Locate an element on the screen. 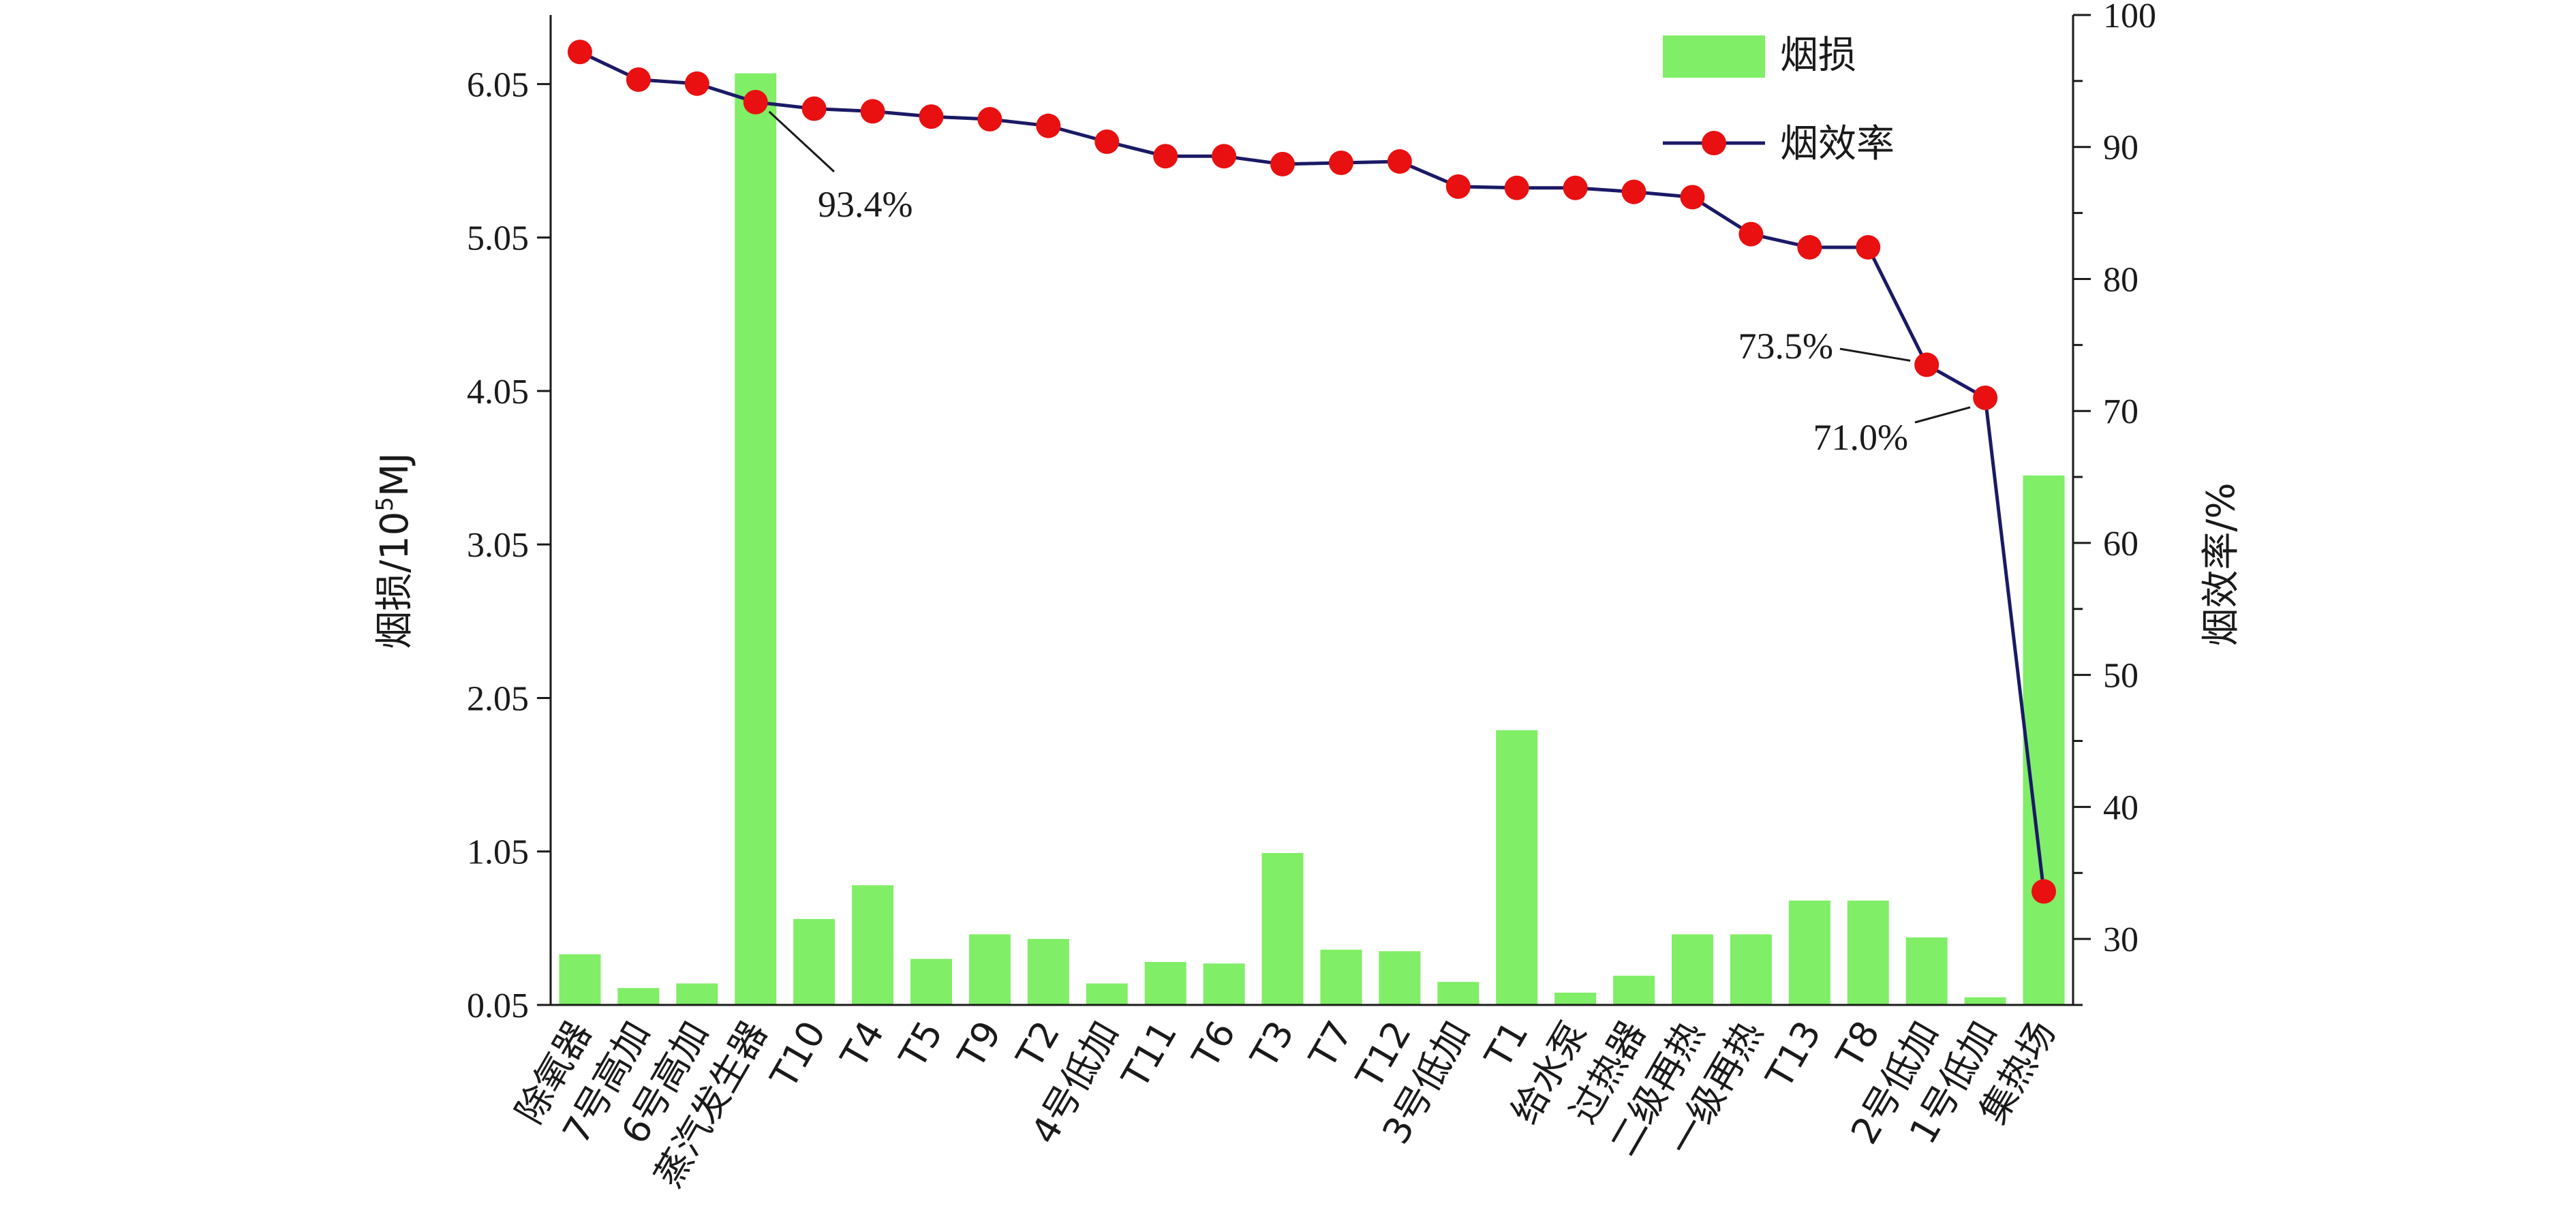 The width and height of the screenshot is (2576, 1225). right-tick-label: 80 is located at coordinates (2120, 279).